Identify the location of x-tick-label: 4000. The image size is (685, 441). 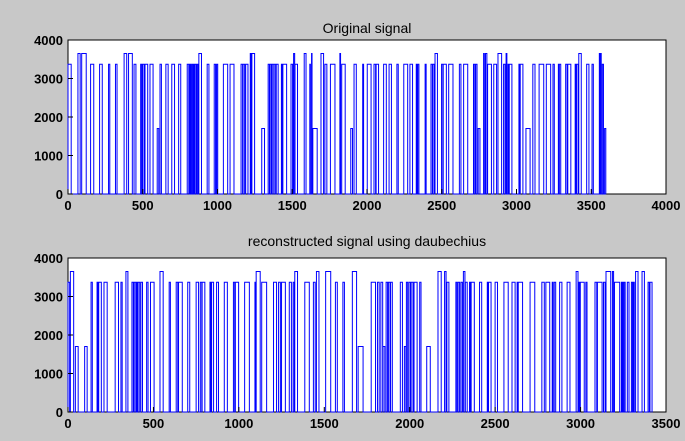
(666, 205).